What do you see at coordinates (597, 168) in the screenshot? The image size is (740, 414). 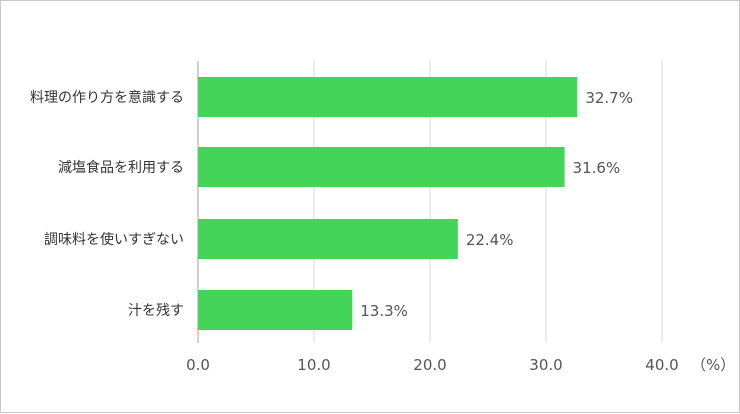 I see `value-label: 31.6%` at bounding box center [597, 168].